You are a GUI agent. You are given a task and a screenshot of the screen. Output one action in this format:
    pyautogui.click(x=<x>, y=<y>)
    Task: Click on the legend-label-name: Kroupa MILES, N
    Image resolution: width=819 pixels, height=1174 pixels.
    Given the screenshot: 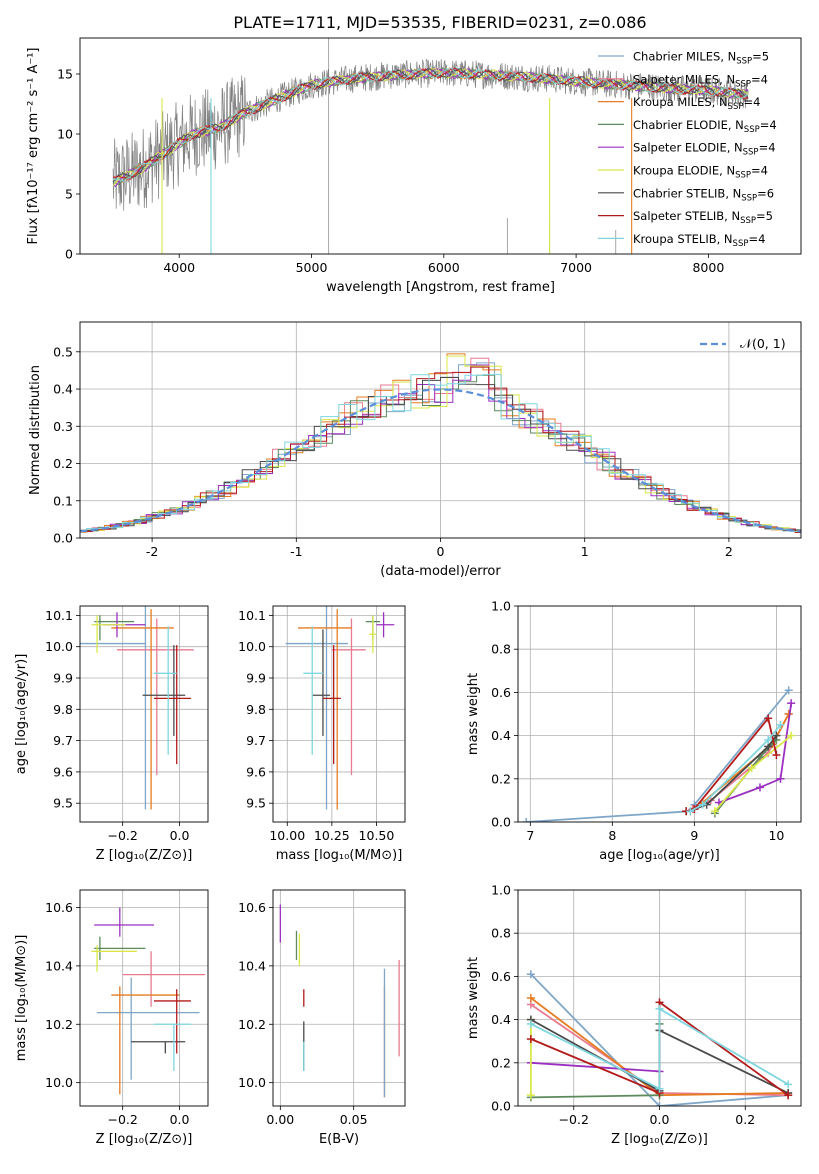 What is the action you would take?
    pyautogui.click(x=680, y=102)
    